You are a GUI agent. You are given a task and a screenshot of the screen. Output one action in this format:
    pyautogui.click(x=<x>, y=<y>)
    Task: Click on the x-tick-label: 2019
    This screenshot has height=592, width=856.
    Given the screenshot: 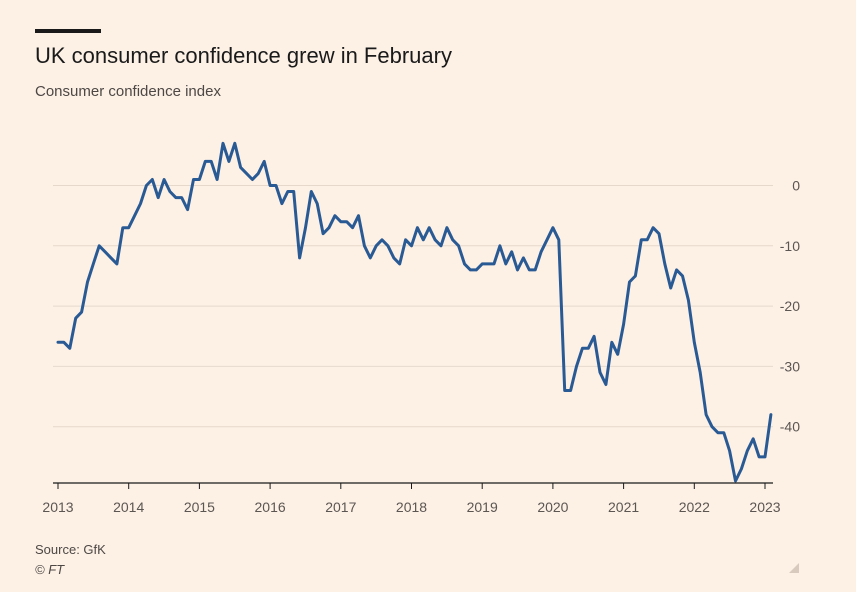 What is the action you would take?
    pyautogui.click(x=482, y=507)
    